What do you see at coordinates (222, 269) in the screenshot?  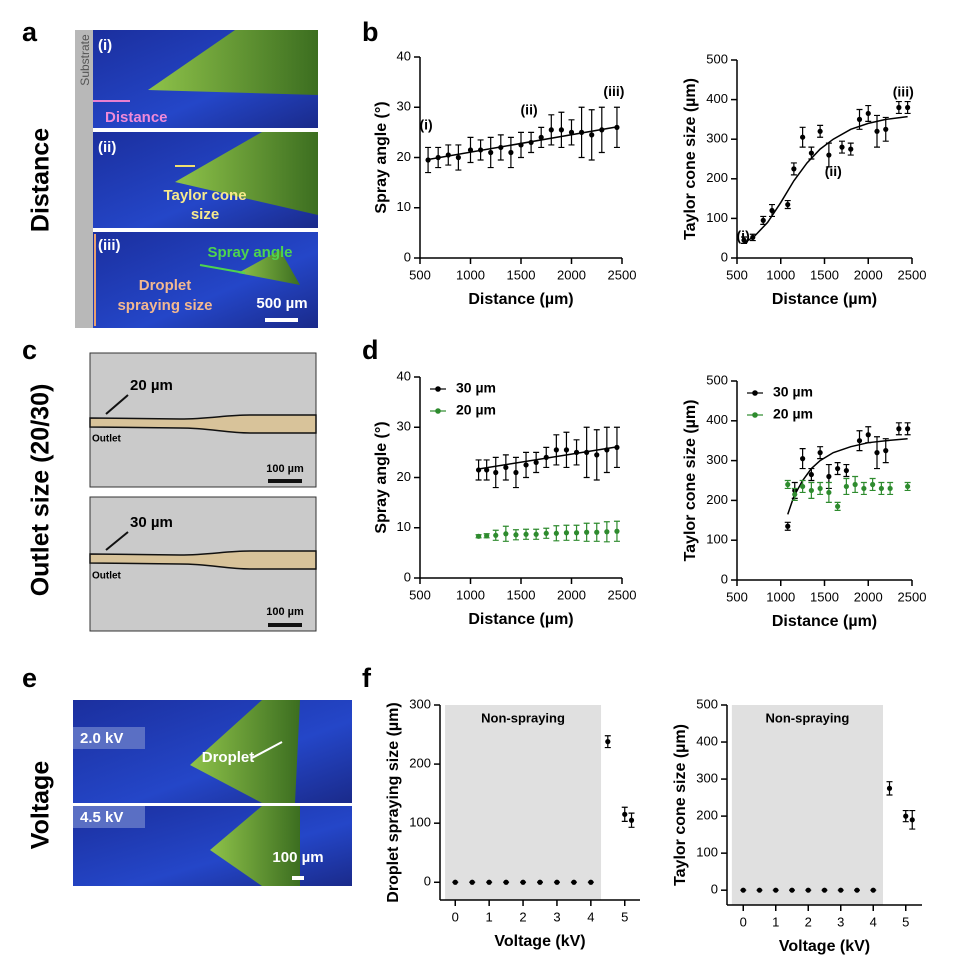 I see `angle-marker` at bounding box center [222, 269].